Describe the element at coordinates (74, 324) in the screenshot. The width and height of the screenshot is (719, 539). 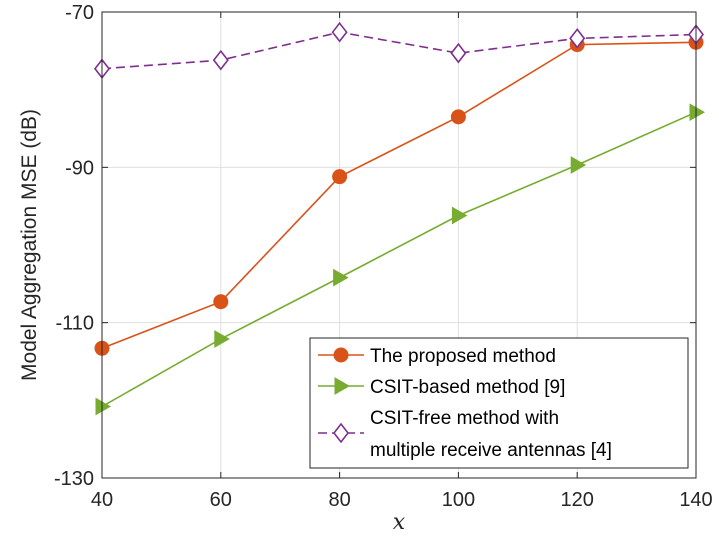
I see `y-tick-label: -110` at that location.